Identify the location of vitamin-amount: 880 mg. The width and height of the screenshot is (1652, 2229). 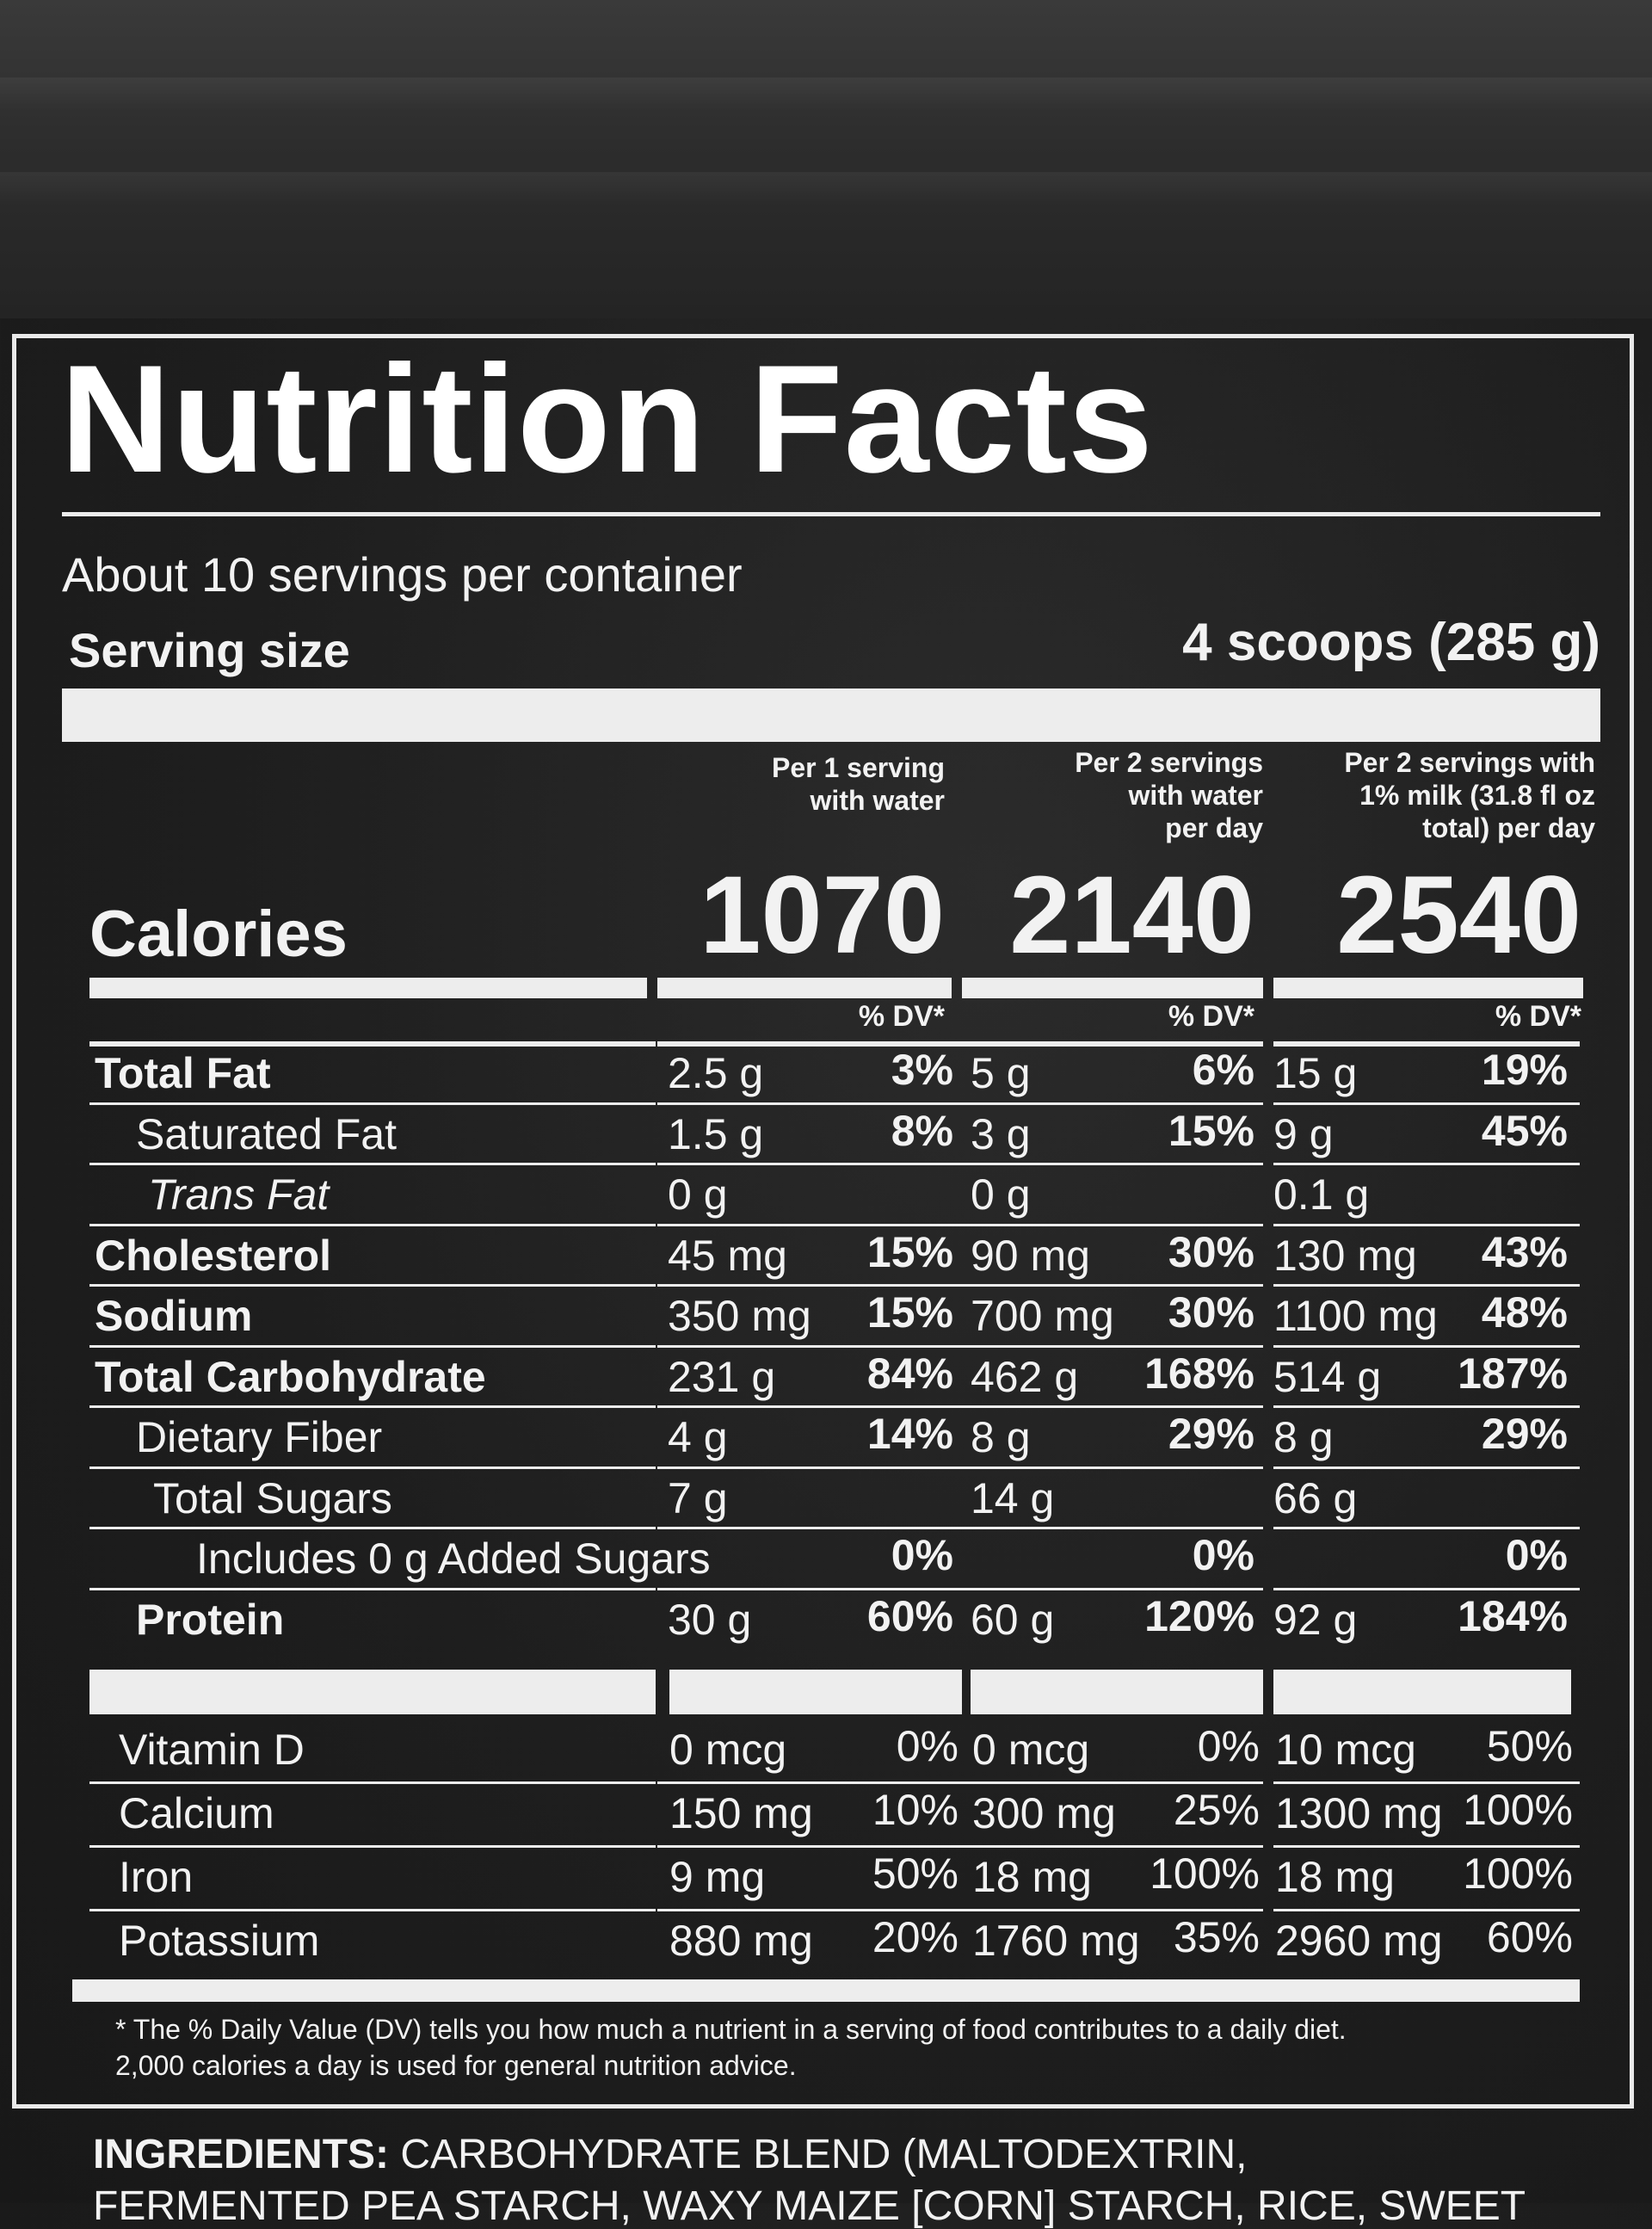
(741, 1941).